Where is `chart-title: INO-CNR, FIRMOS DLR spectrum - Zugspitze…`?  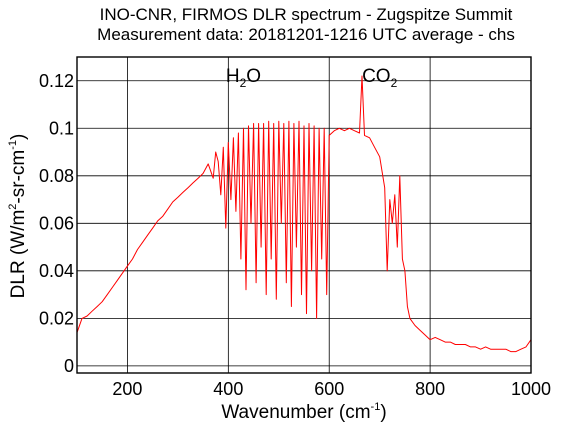 chart-title: INO-CNR, FIRMOS DLR spectrum - Zugspitze… is located at coordinates (306, 14).